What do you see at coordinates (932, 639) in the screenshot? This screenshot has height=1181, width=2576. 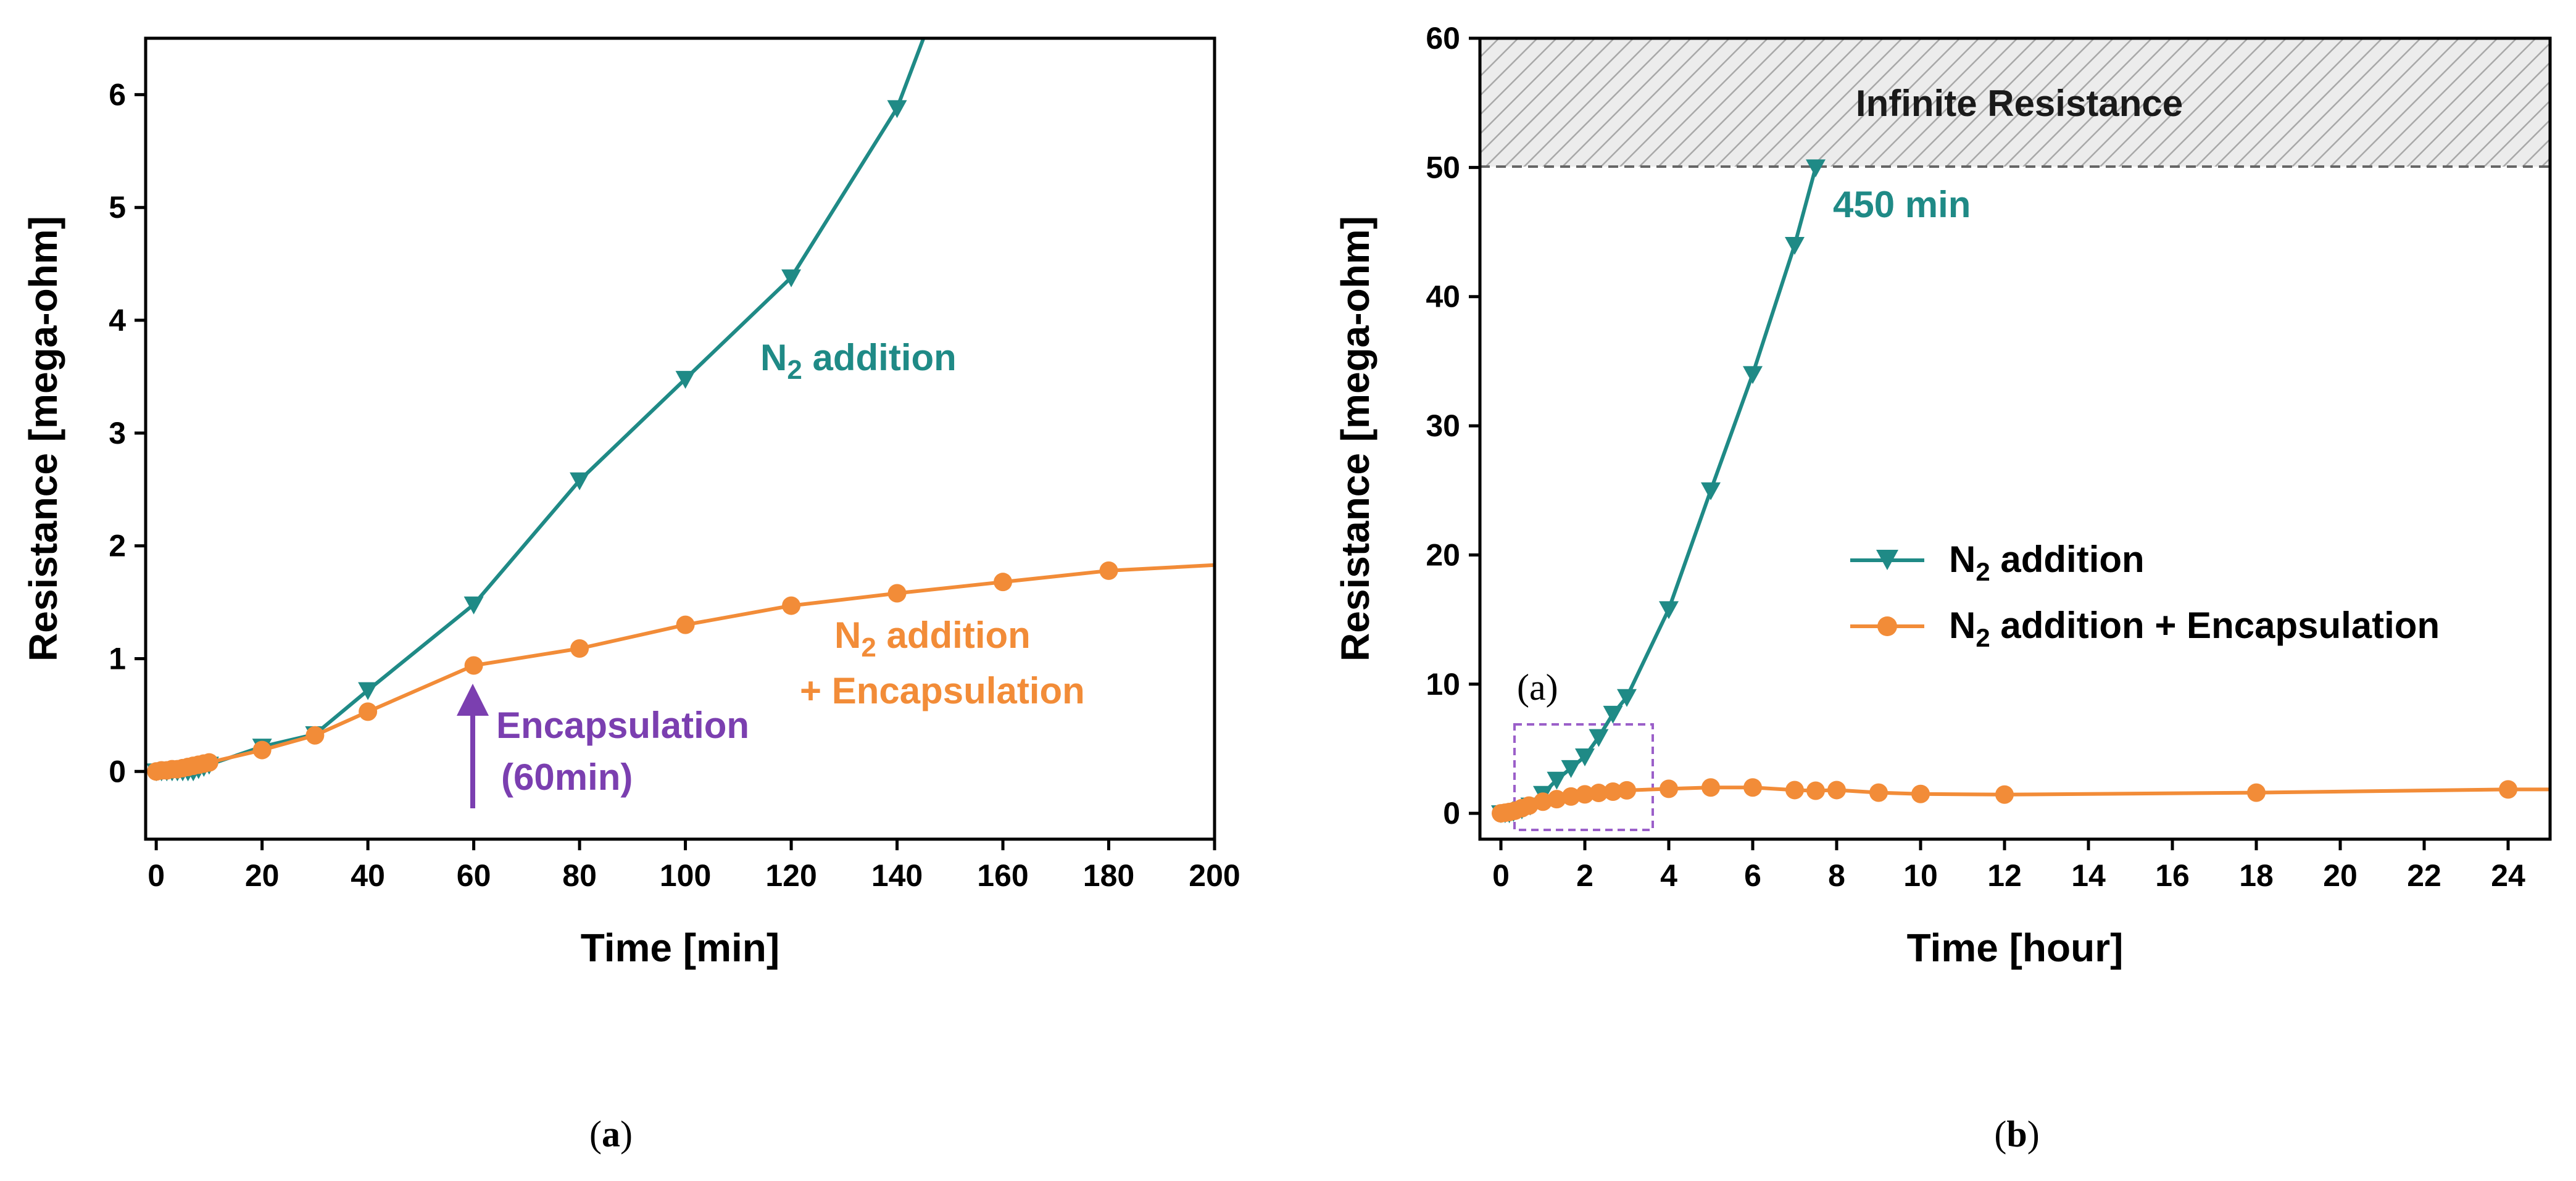 I see `encapsulated-annotation-line1: N2 addition` at bounding box center [932, 639].